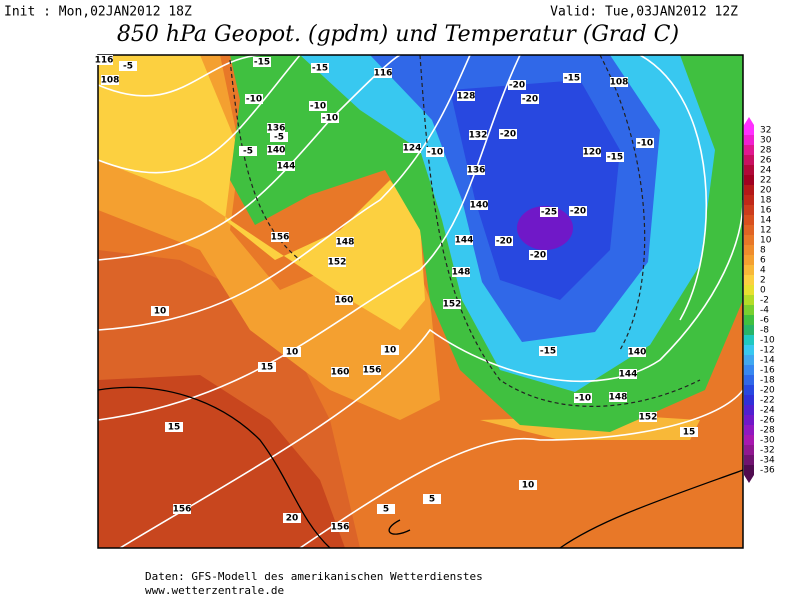 The width and height of the screenshot is (800, 604). Describe the element at coordinates (764, 301) in the screenshot. I see `colorbar-label: -2` at that location.